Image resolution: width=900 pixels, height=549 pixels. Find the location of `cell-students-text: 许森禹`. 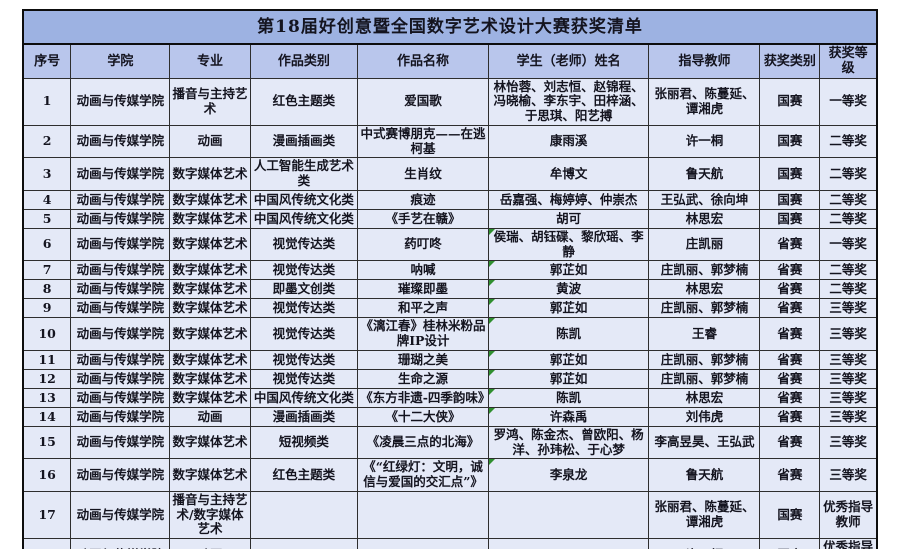

cell-students-text: 许森禹 is located at coordinates (568, 416).